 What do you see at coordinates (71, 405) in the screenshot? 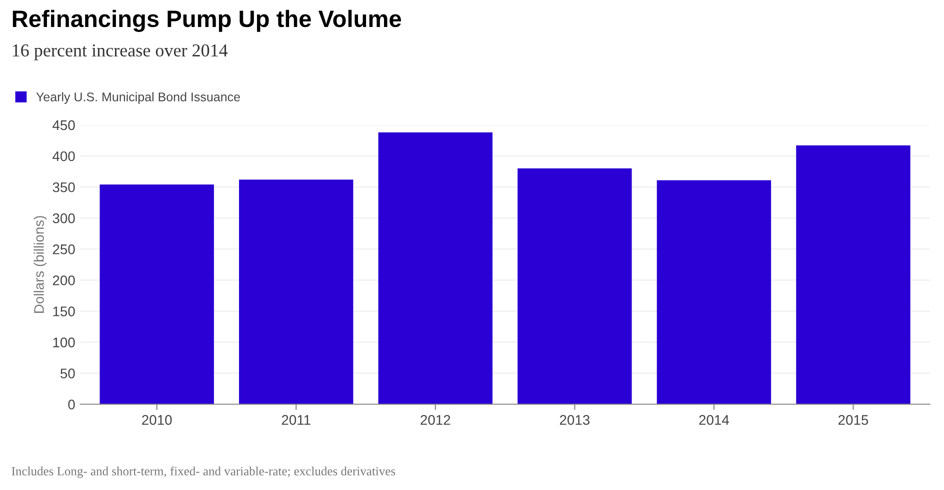
I see `y-tick-label: 0` at bounding box center [71, 405].